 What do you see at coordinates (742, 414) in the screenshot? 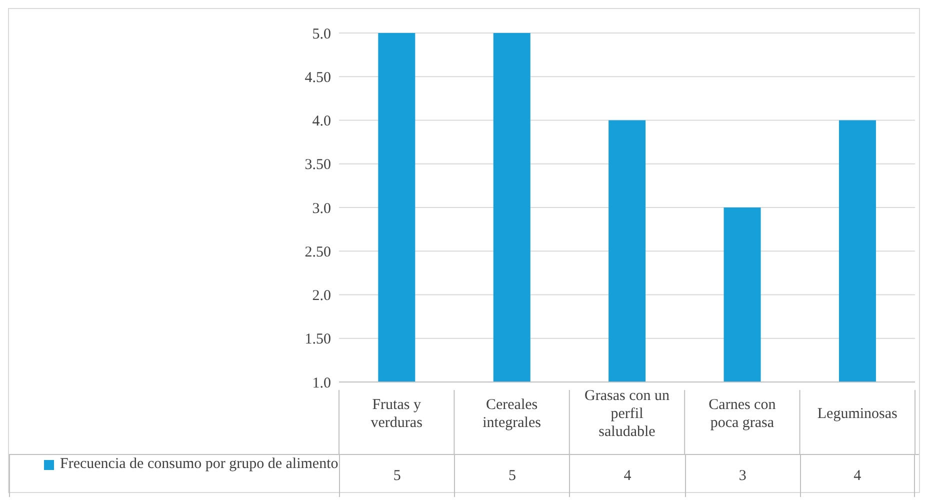
I see `x-tick-label: Carnes con poca grasa` at bounding box center [742, 414].